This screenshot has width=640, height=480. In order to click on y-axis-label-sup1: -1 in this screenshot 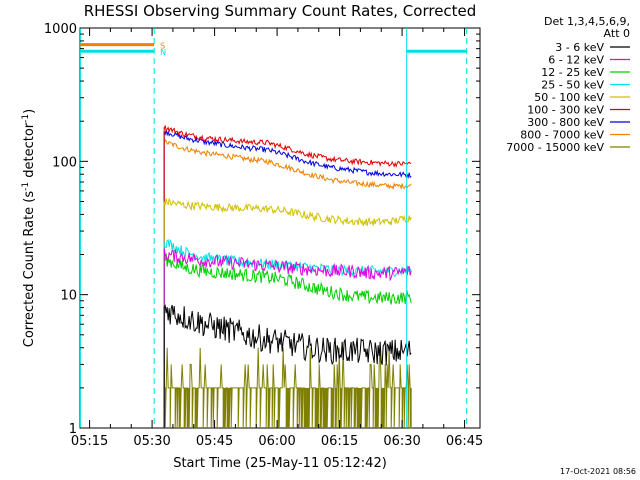, I will do `click(26, 186)`.